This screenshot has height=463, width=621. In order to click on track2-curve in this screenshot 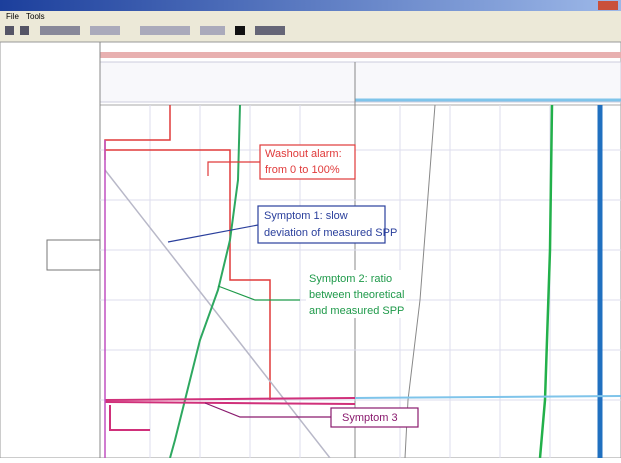, I will do `click(420, 281)`.